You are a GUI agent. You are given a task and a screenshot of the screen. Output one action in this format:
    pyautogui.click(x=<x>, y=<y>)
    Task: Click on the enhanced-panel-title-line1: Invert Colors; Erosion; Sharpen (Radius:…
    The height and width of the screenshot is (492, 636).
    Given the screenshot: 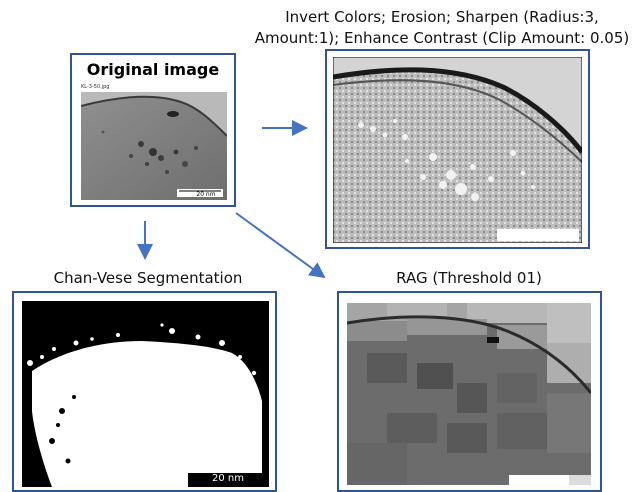 What is the action you would take?
    pyautogui.click(x=442, y=17)
    